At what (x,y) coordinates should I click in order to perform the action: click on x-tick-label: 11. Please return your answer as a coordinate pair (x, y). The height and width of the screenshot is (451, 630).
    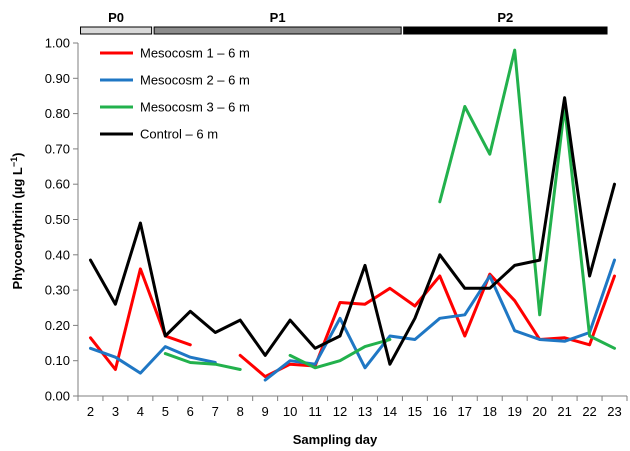
    Looking at the image, I should click on (315, 411).